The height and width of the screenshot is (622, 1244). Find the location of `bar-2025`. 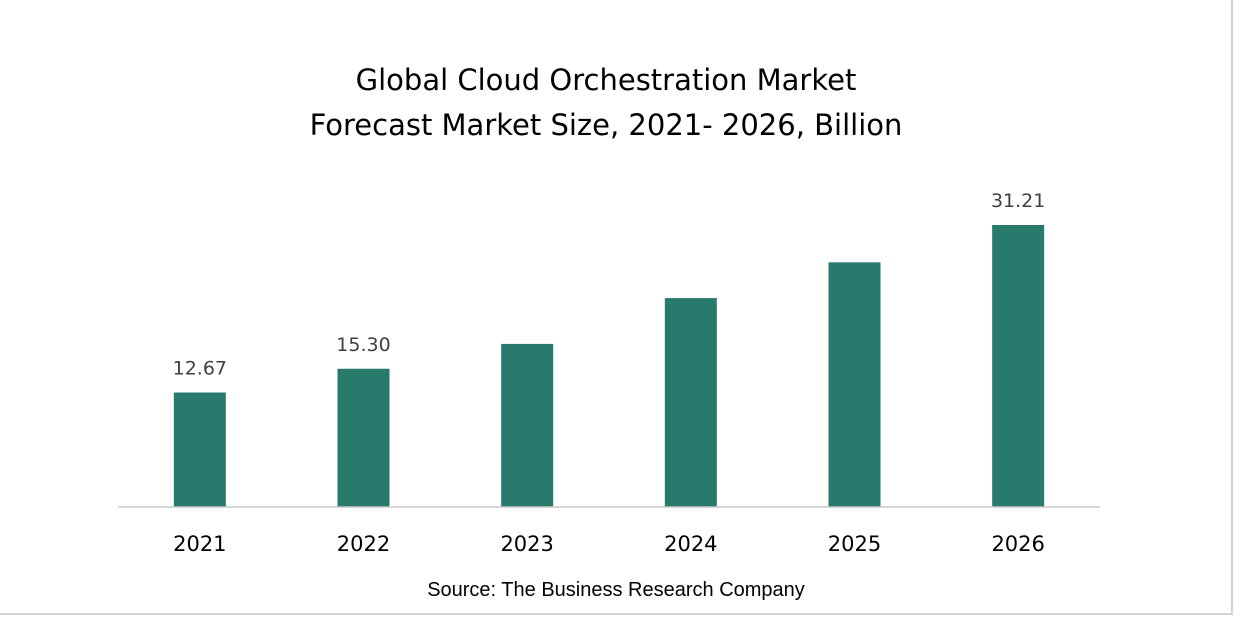

bar-2025 is located at coordinates (854, 384).